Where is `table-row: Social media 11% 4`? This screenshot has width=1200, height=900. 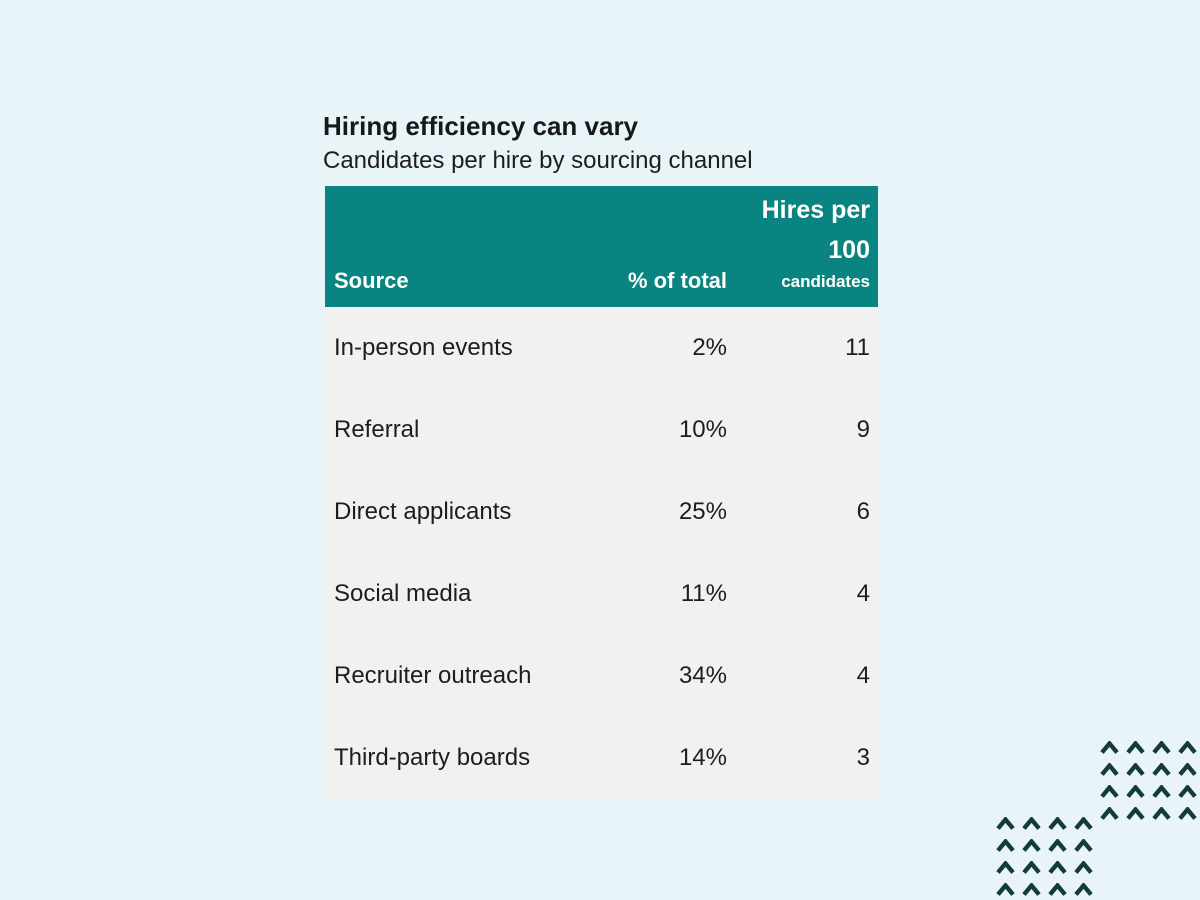
table-row: Social media 11% 4 is located at coordinates (601, 594).